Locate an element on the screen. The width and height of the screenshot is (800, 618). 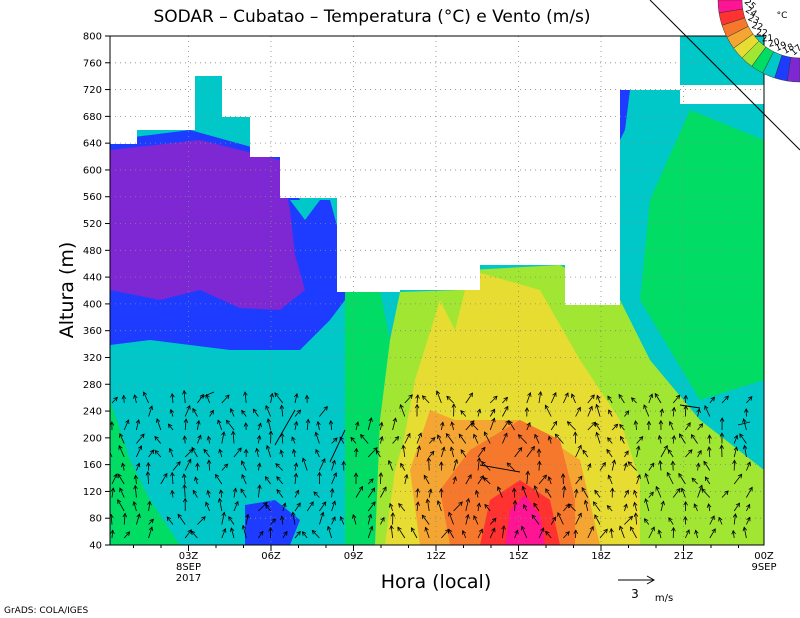
legend-level-label: 22 is located at coordinates (756, 27).